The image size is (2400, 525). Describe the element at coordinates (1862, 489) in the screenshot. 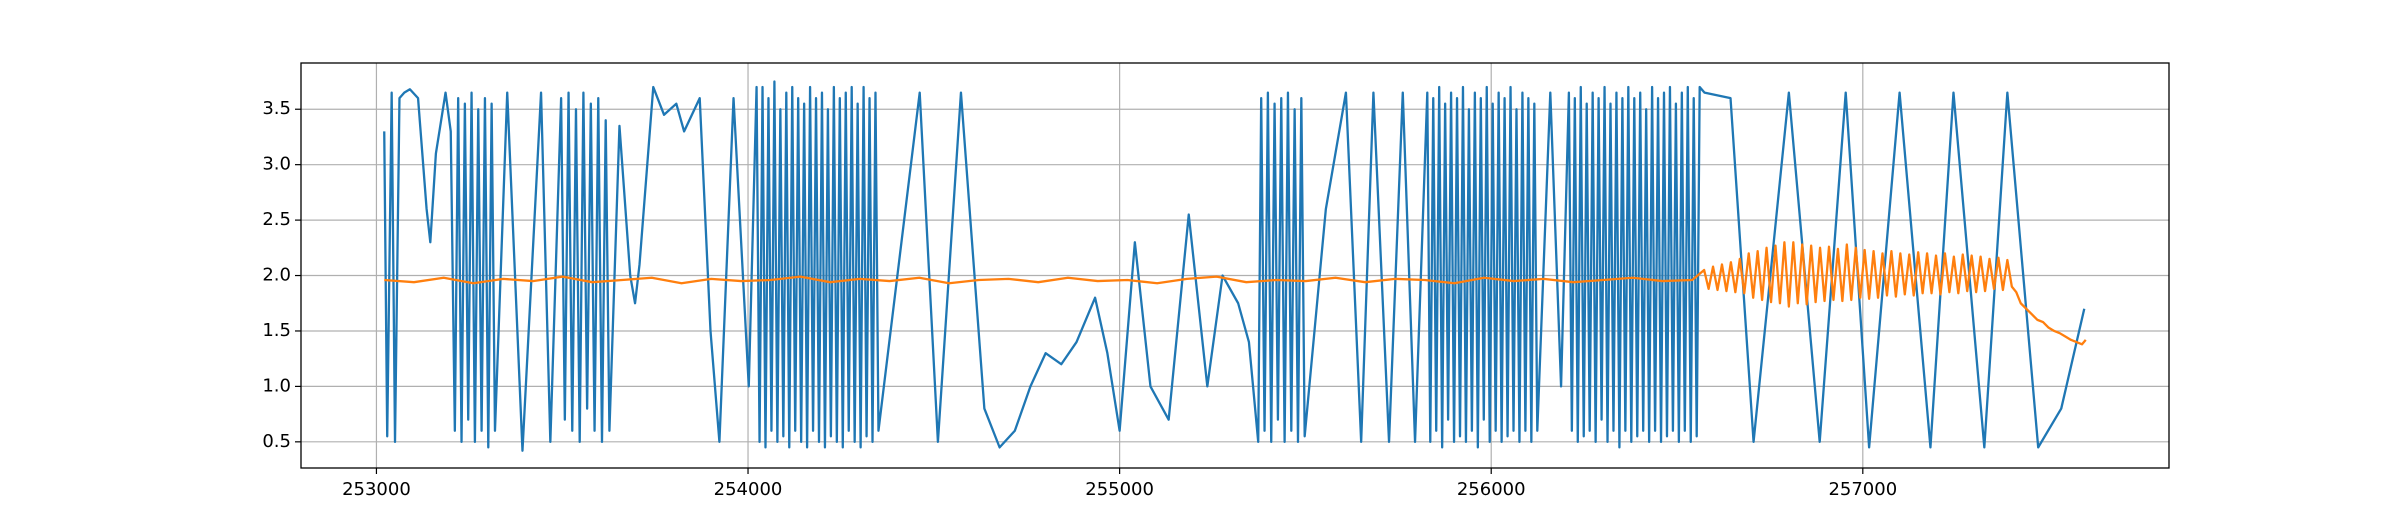

I see `x-tick-label: 257000` at that location.